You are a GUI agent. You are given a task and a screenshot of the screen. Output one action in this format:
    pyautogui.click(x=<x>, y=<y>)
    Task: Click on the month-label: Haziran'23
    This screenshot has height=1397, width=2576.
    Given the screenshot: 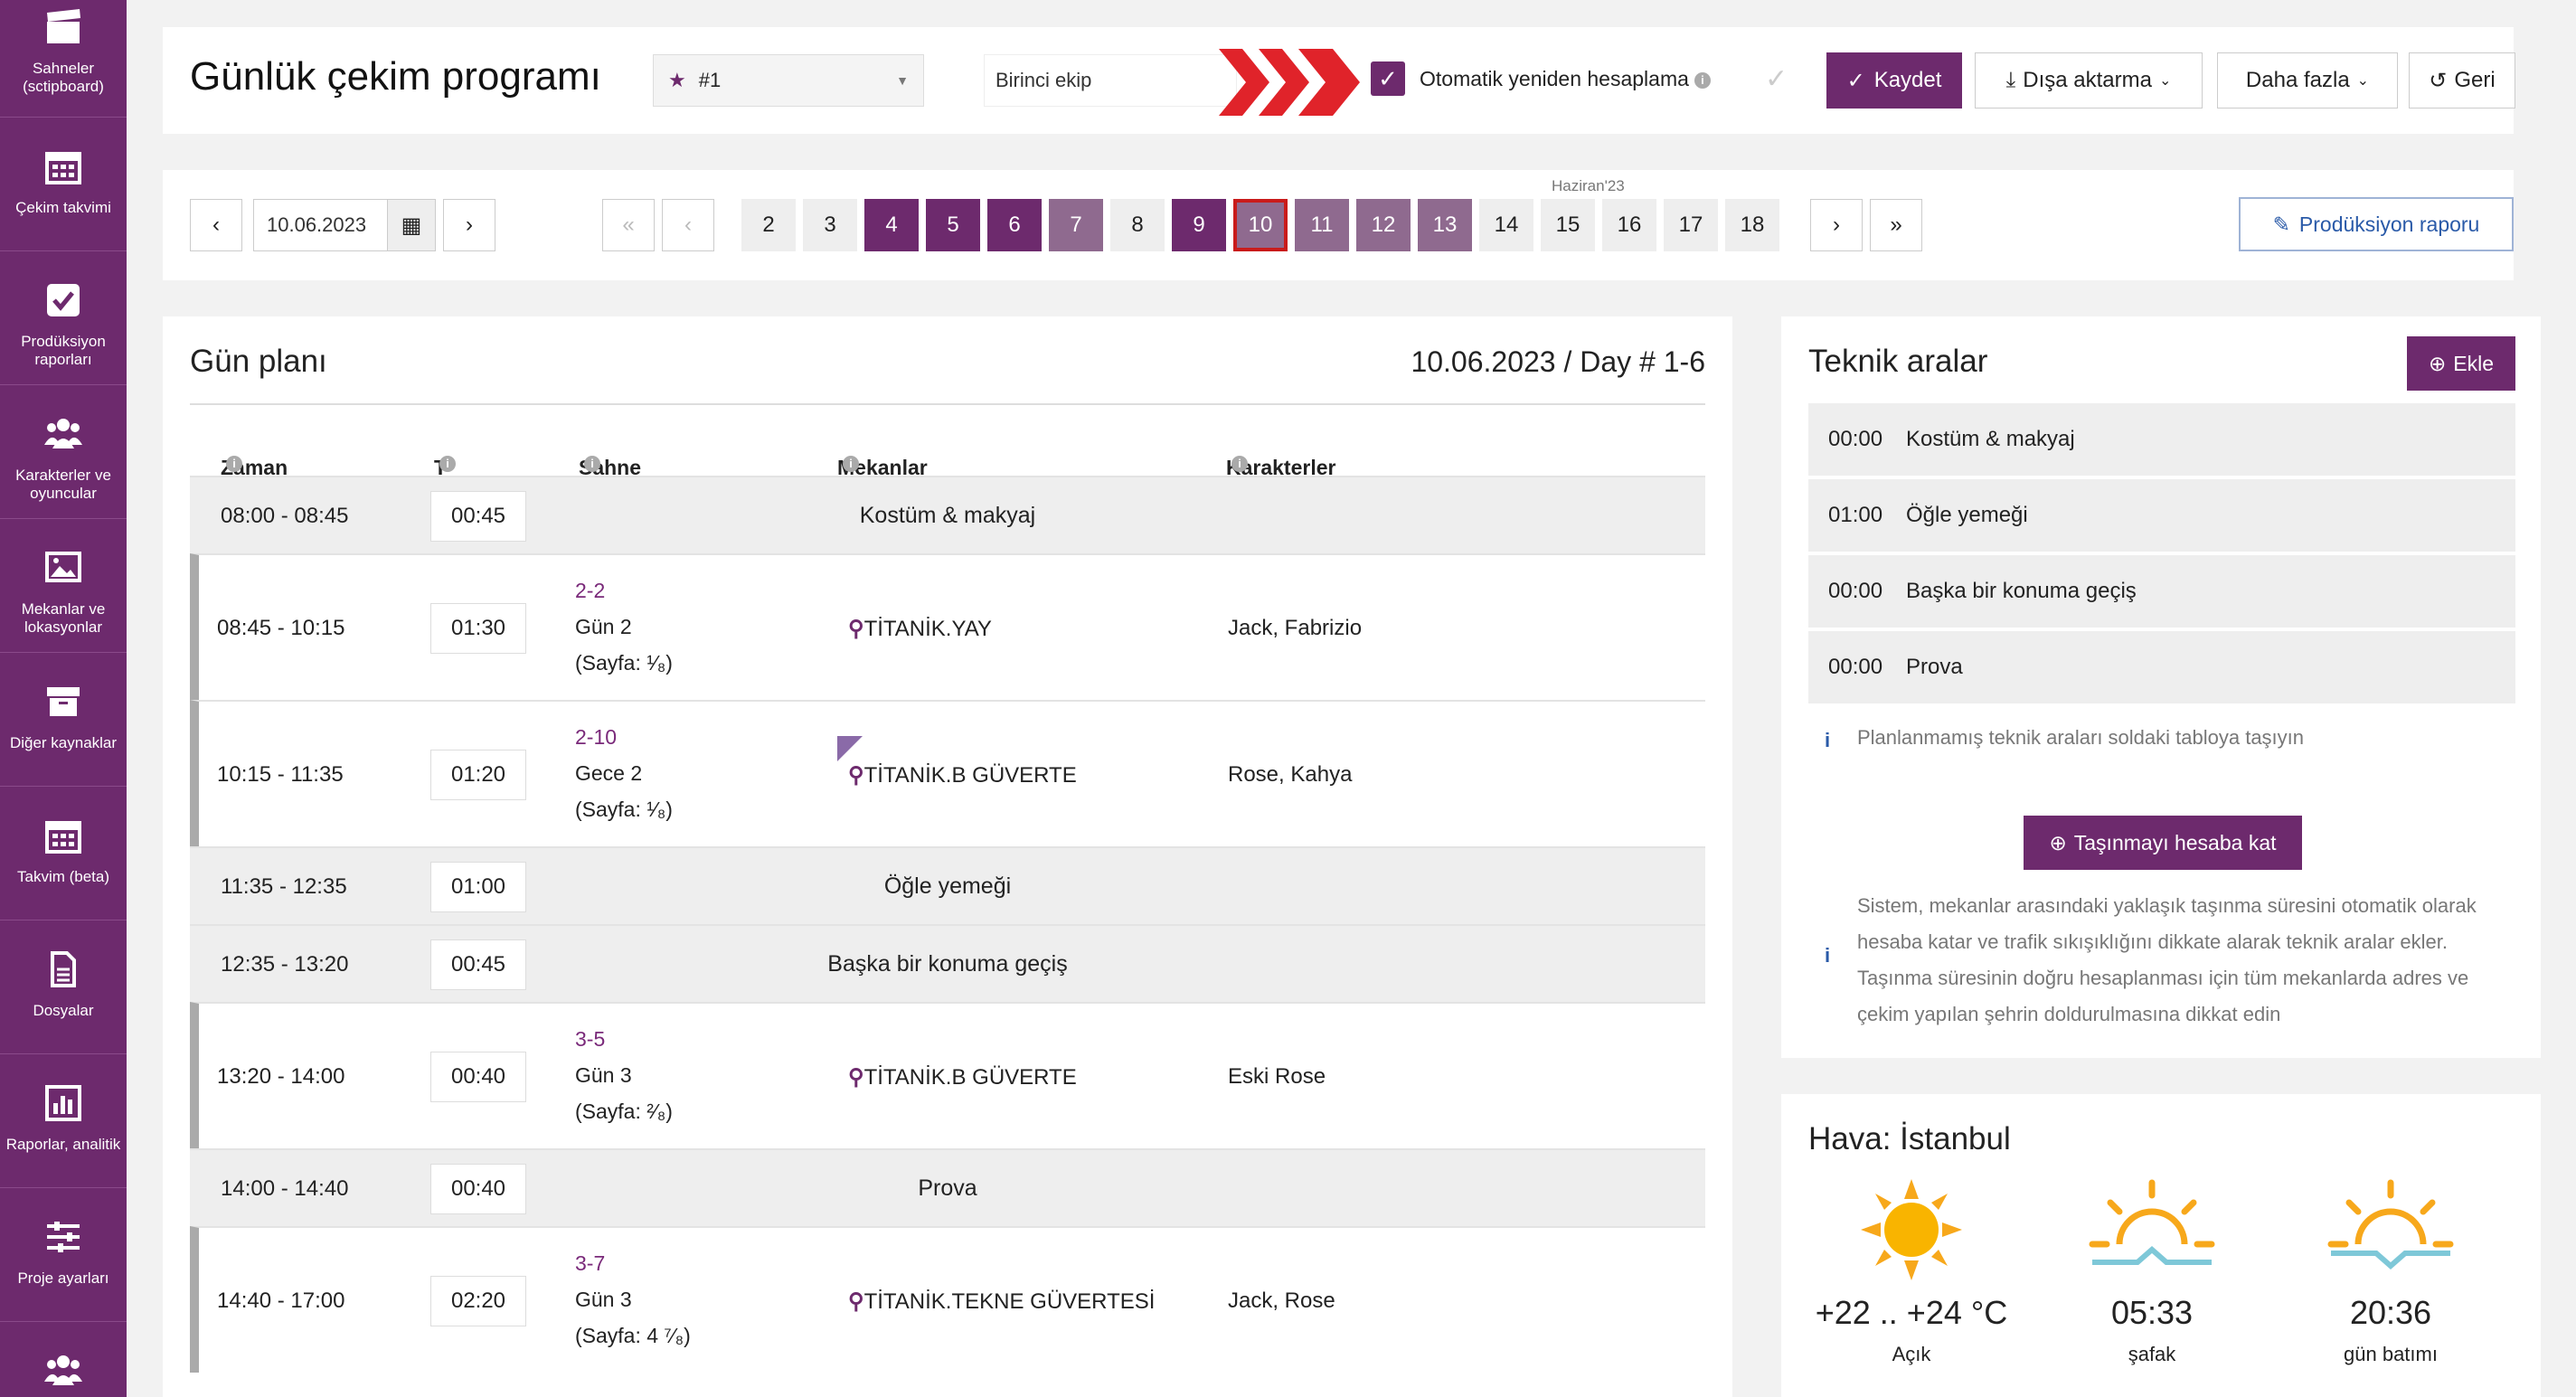 What is the action you would take?
    pyautogui.click(x=1588, y=185)
    